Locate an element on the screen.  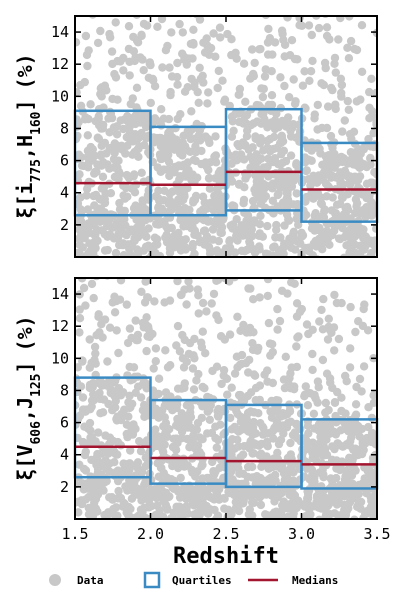
ylabel-bottom-suffix: ] is located at coordinates (25, 367).